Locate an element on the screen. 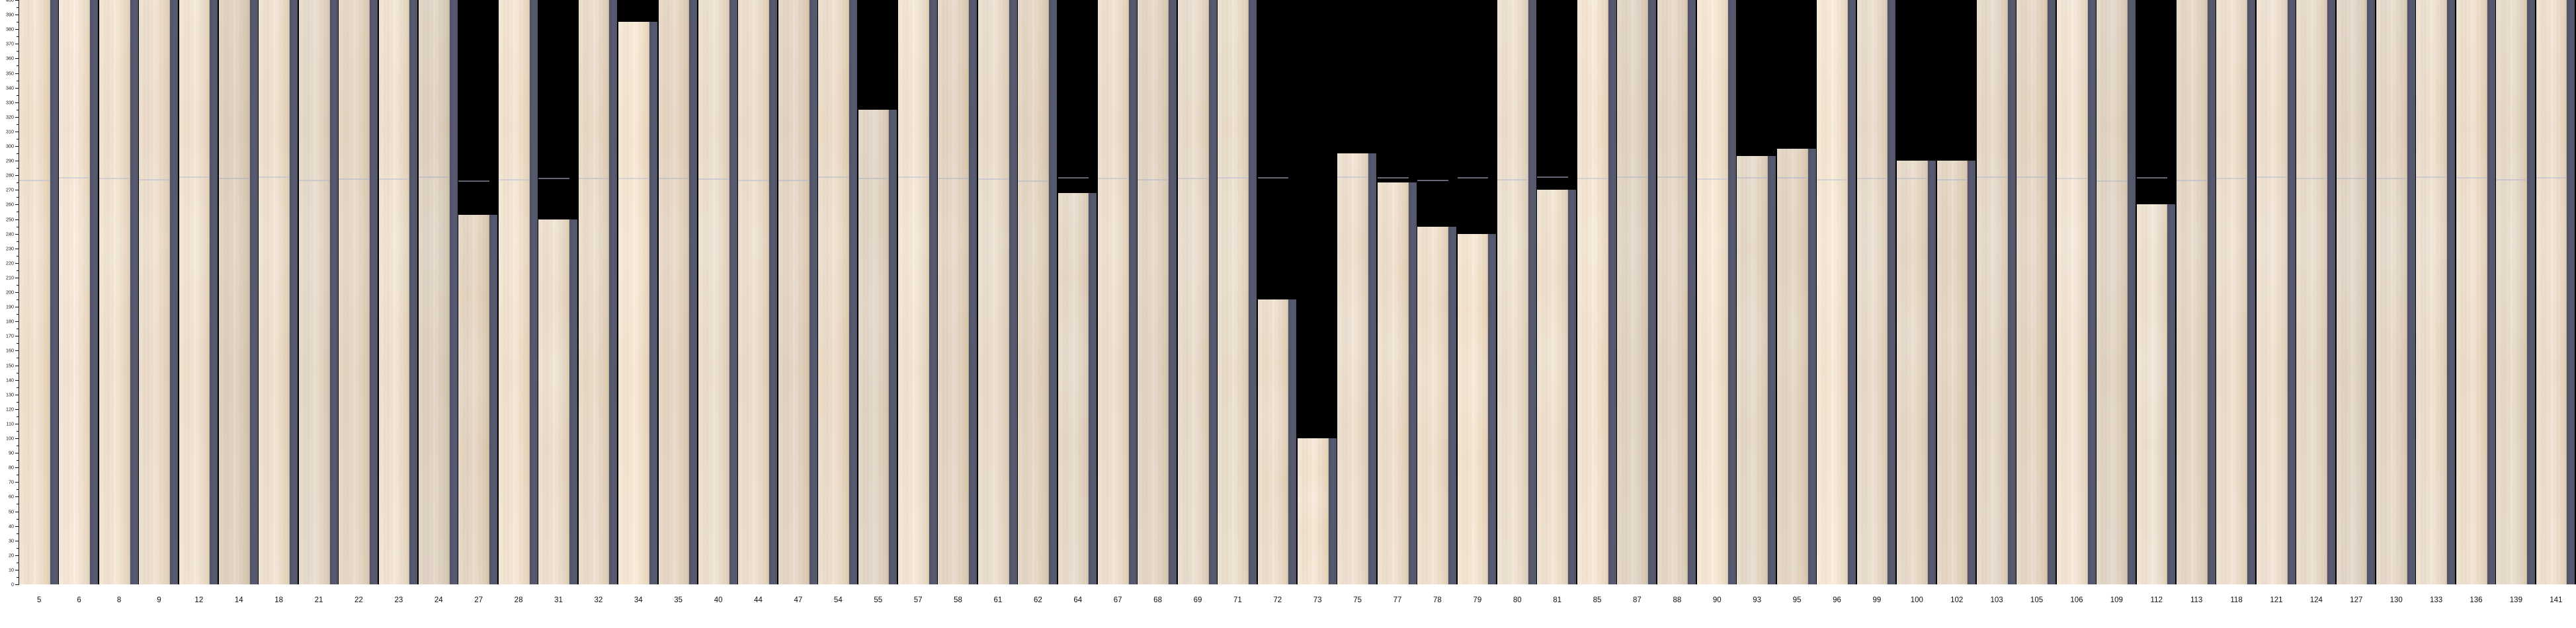 The height and width of the screenshot is (628, 2576). y-tick-label: 230 is located at coordinates (10, 248).